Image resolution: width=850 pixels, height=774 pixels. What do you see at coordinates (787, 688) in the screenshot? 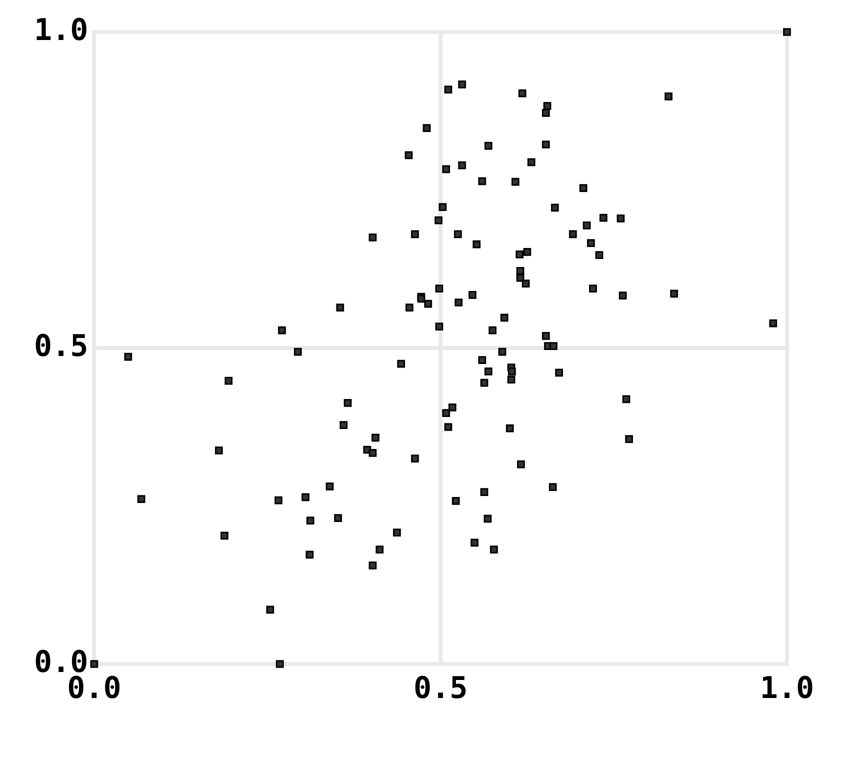
I see `x-tick-label: 1.0` at bounding box center [787, 688].